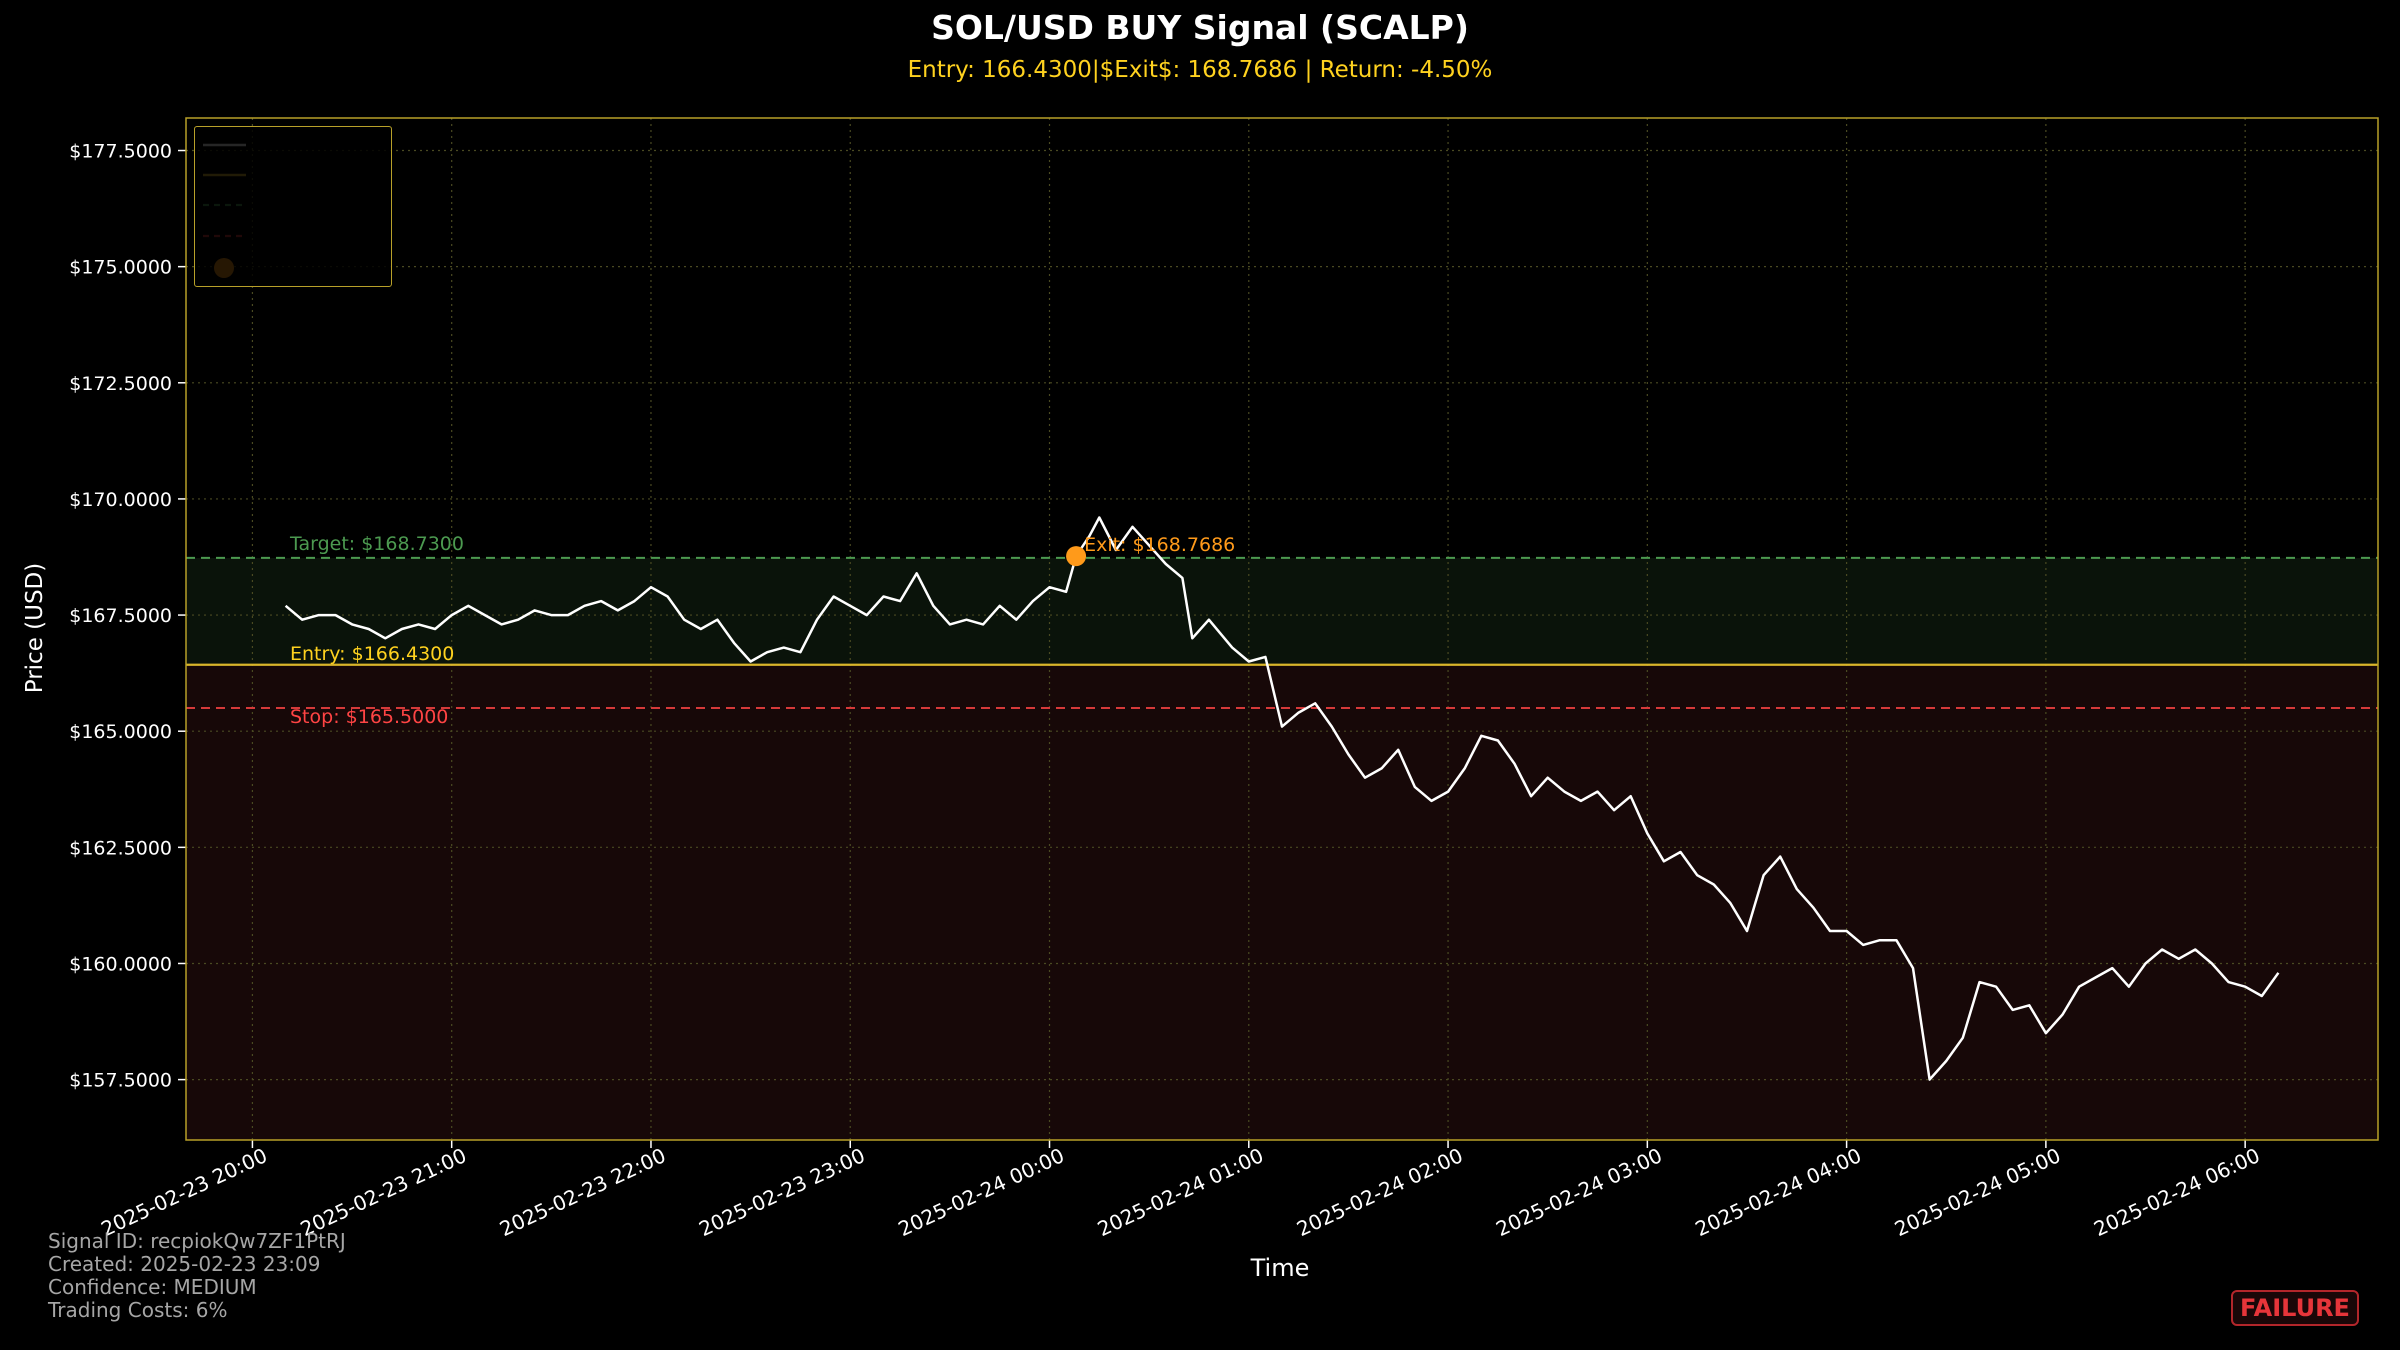  What do you see at coordinates (781, 1192) in the screenshot?
I see `x-tick-label: 2025-02-23 23:00` at bounding box center [781, 1192].